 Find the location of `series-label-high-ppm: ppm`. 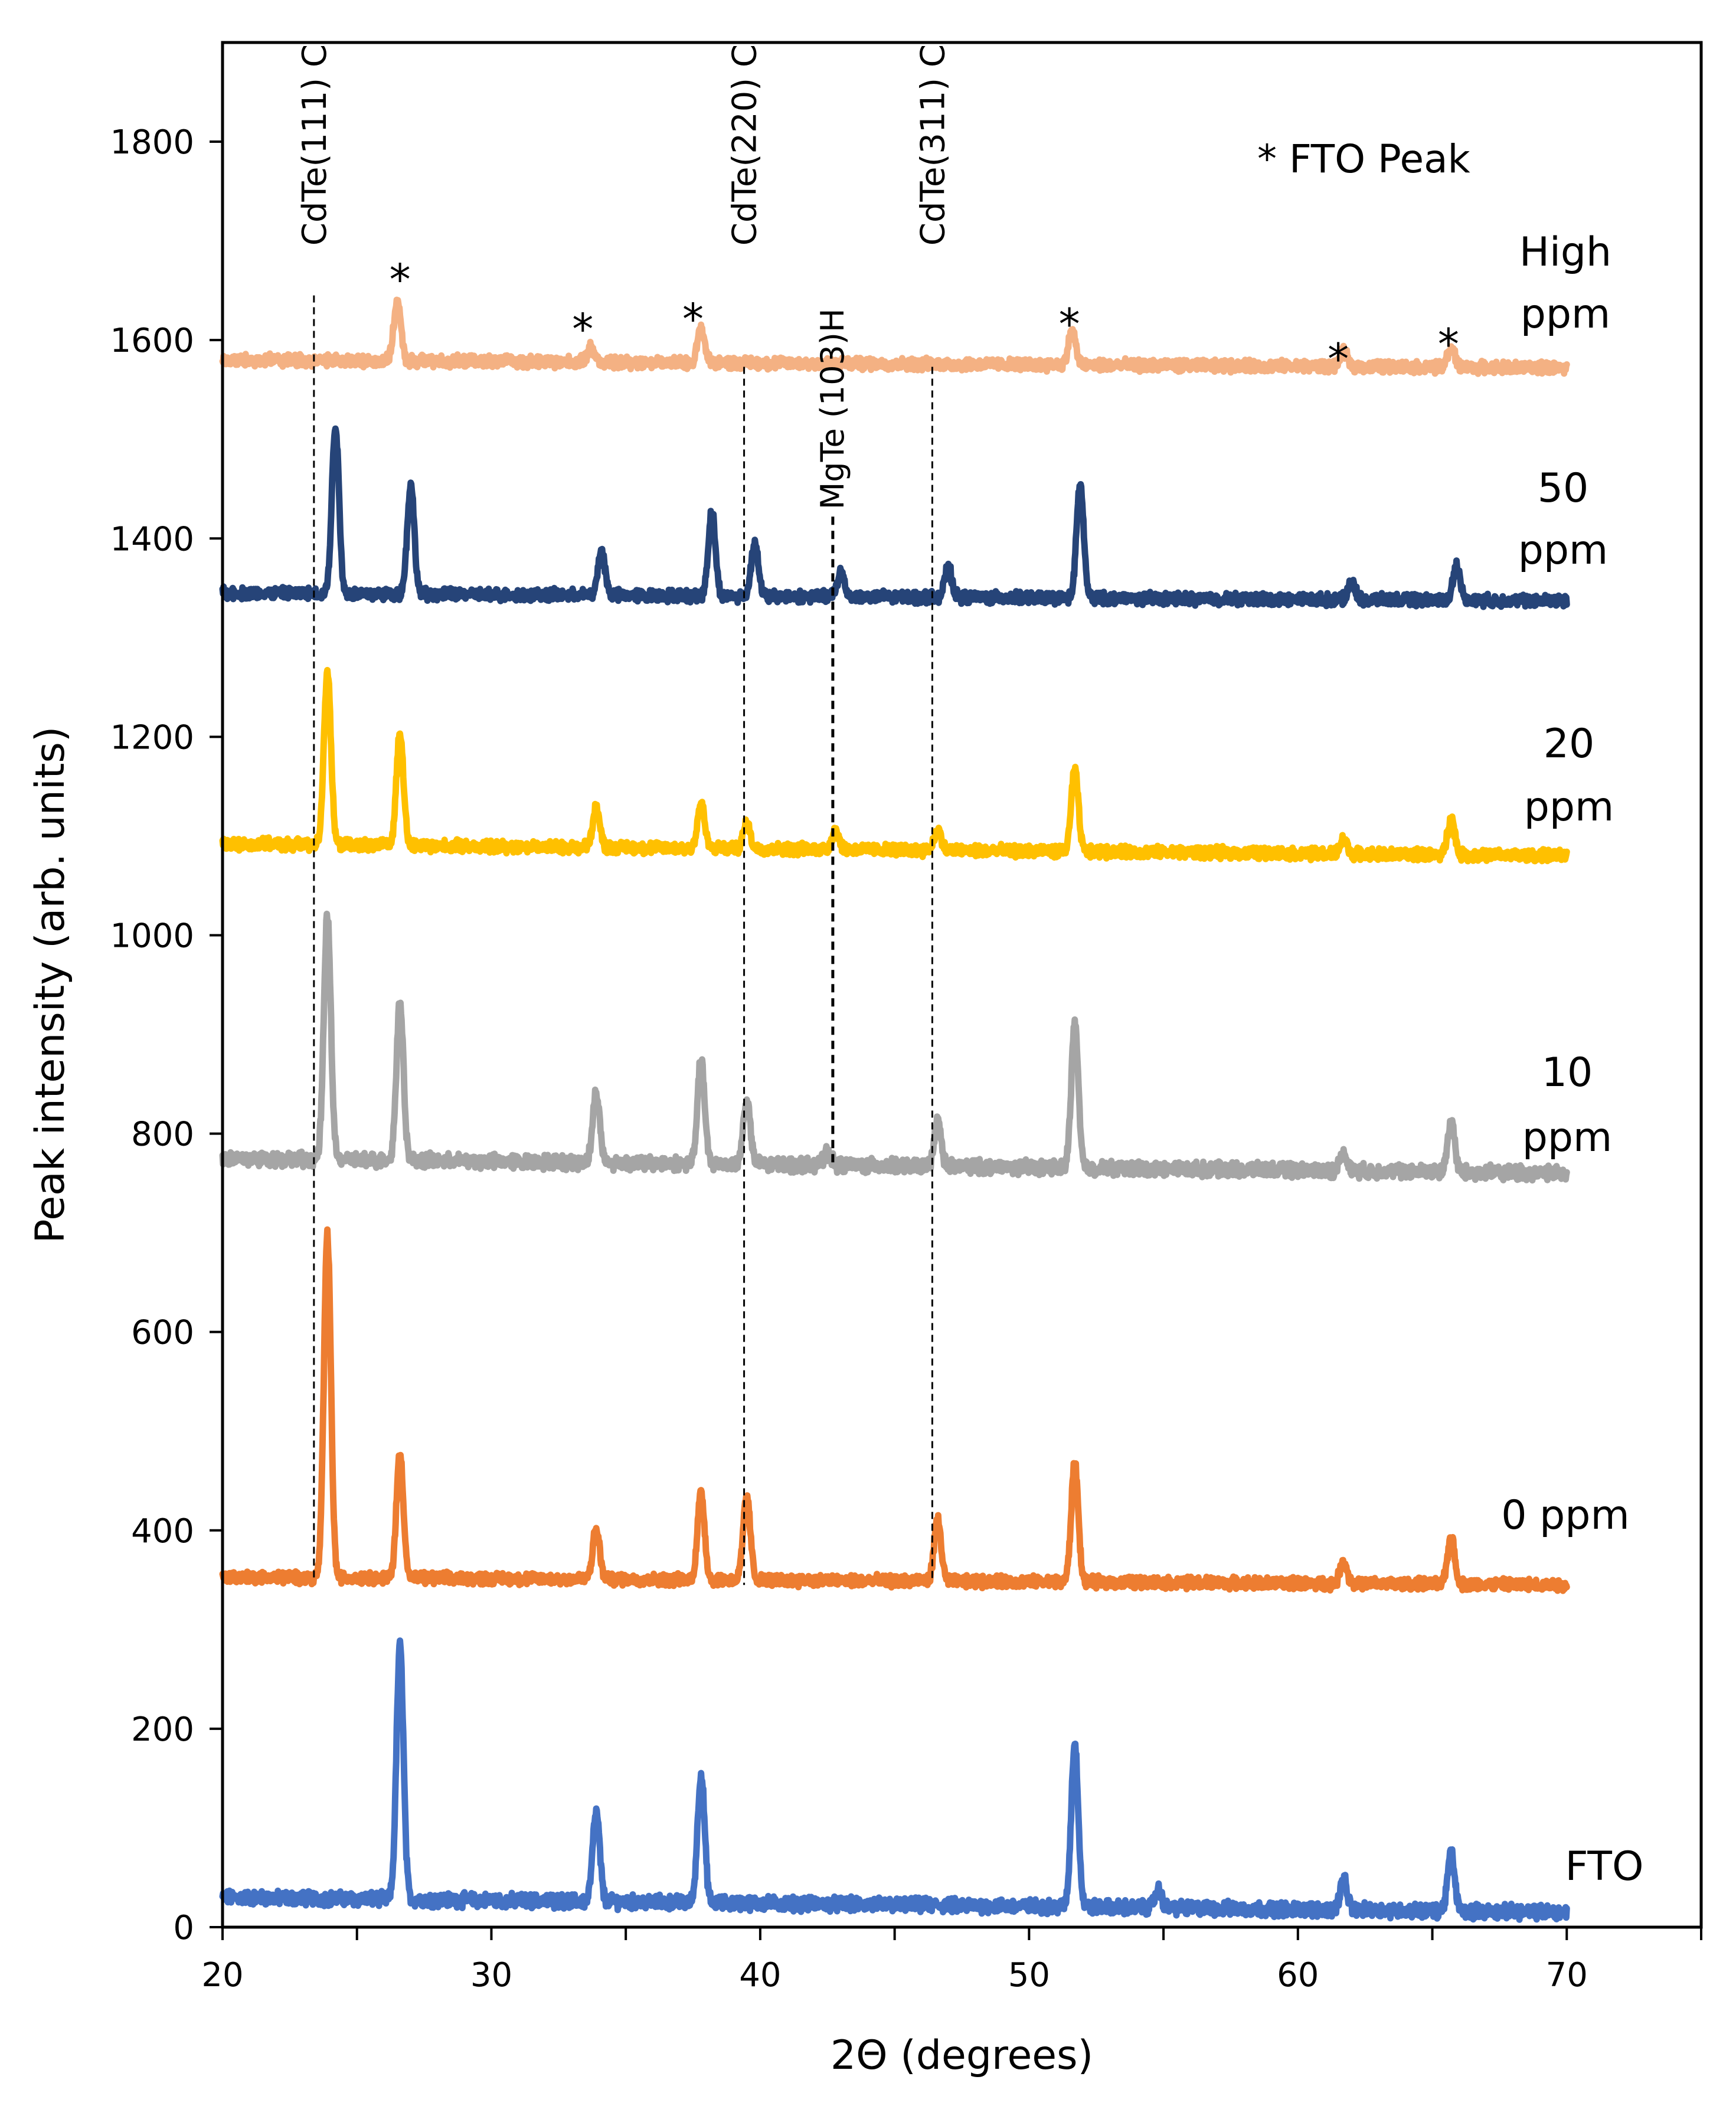

series-label-high-ppm: ppm is located at coordinates (1566, 314).